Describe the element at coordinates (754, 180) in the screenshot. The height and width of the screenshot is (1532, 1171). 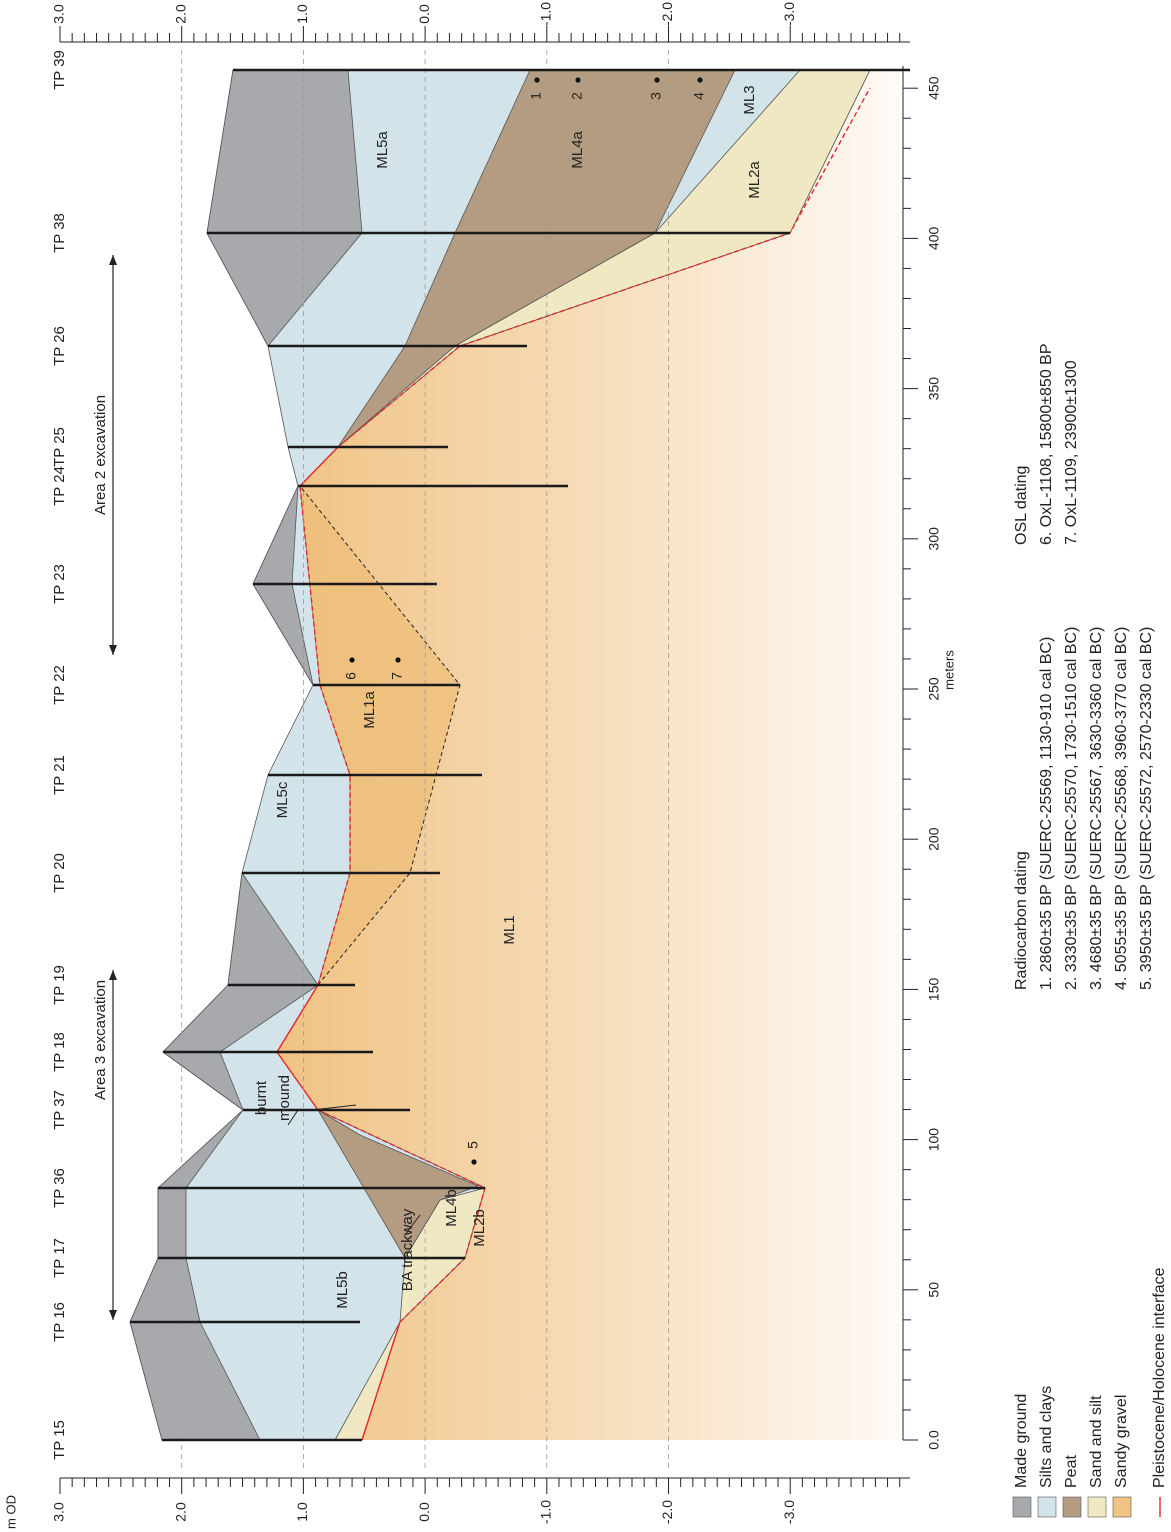
I see `layer-label: ML2a` at that location.